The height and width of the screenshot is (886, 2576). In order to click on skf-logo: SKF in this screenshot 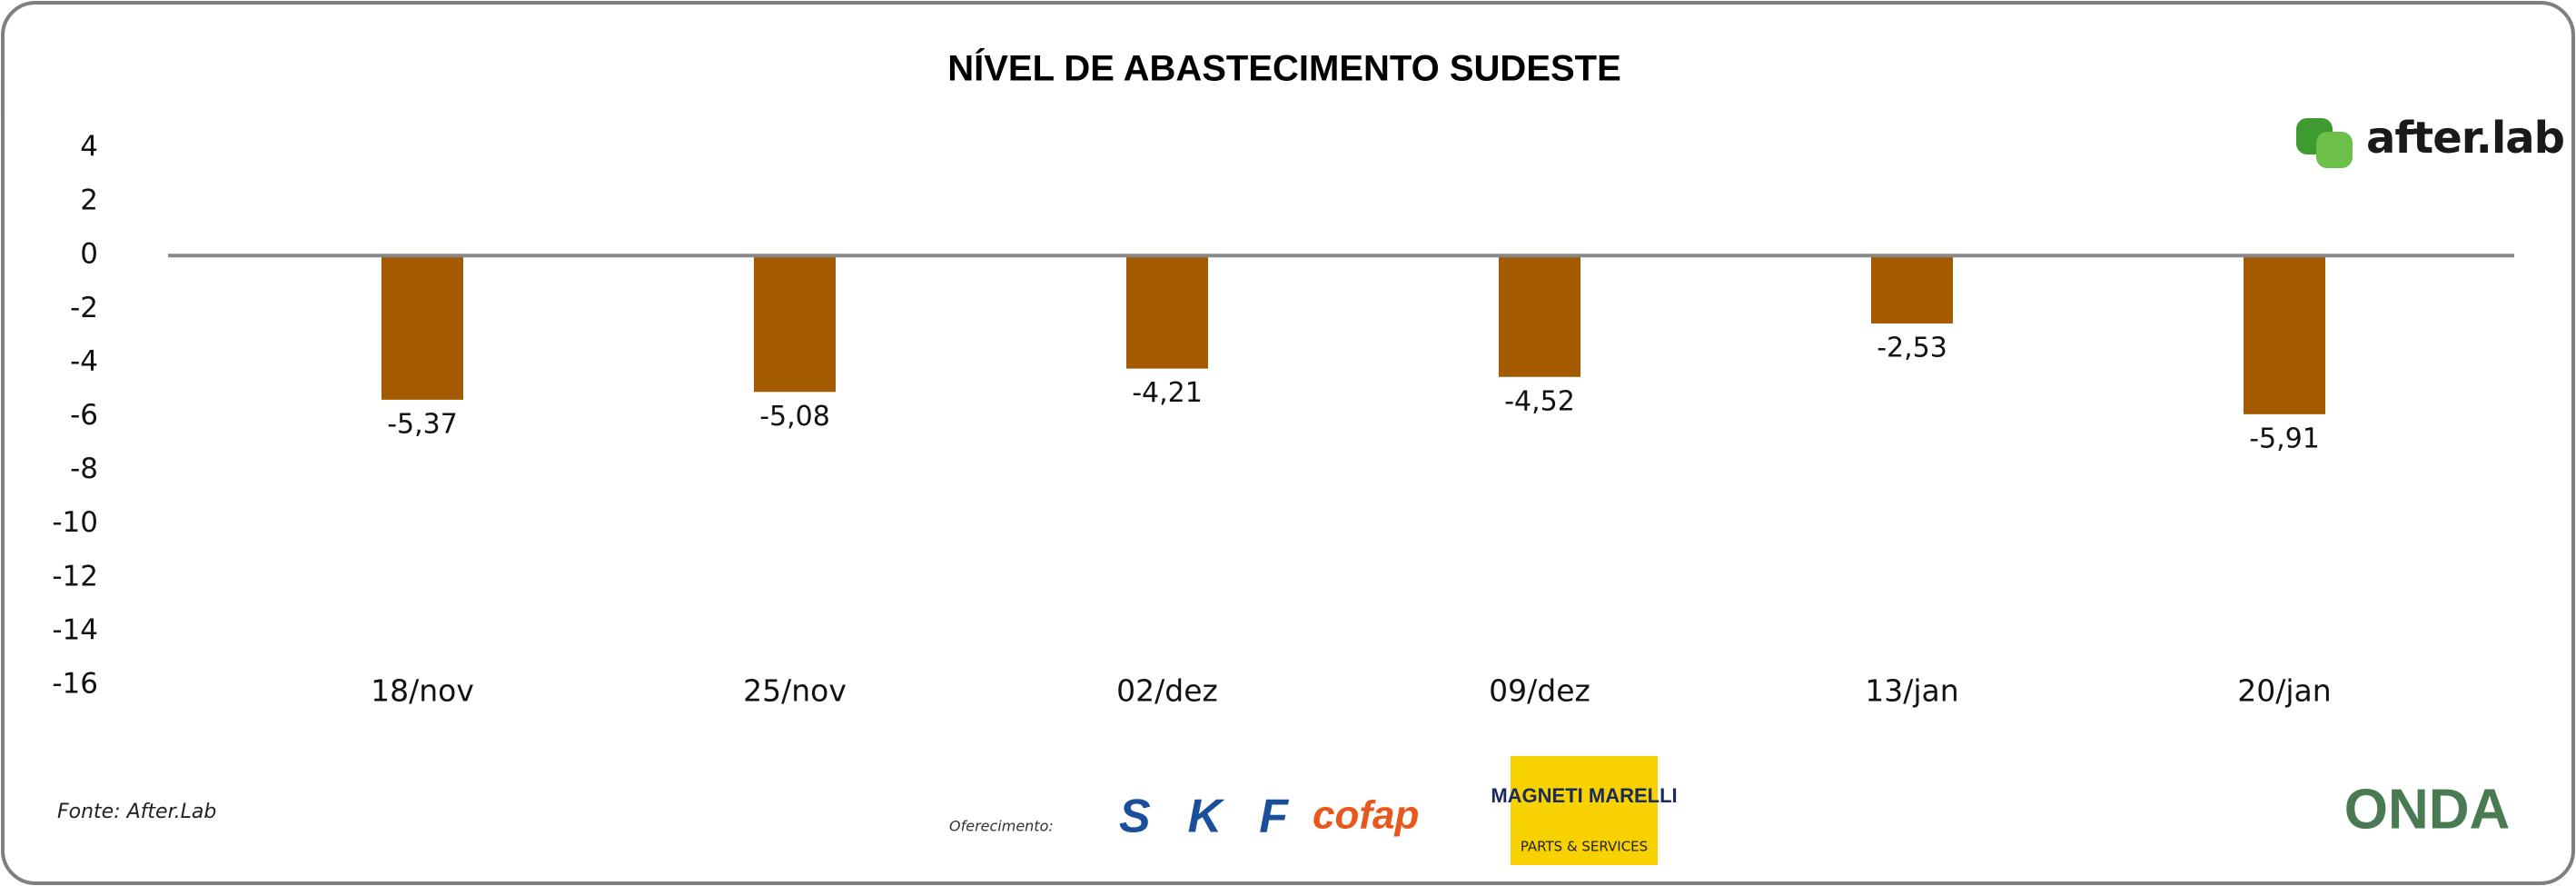, I will do `click(1204, 817)`.